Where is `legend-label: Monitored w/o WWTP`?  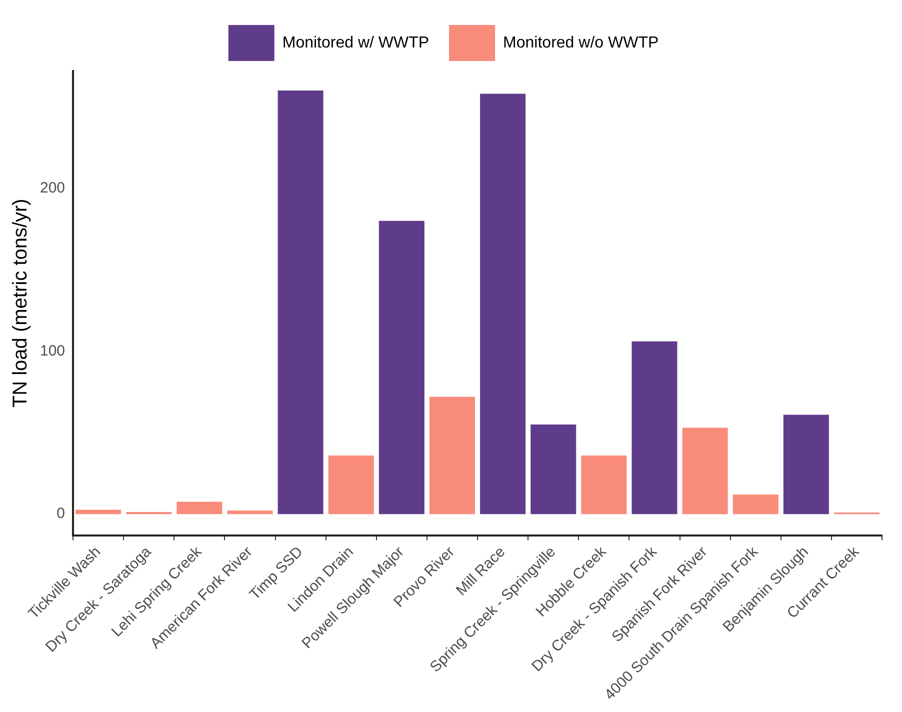
legend-label: Monitored w/o WWTP is located at coordinates (581, 43).